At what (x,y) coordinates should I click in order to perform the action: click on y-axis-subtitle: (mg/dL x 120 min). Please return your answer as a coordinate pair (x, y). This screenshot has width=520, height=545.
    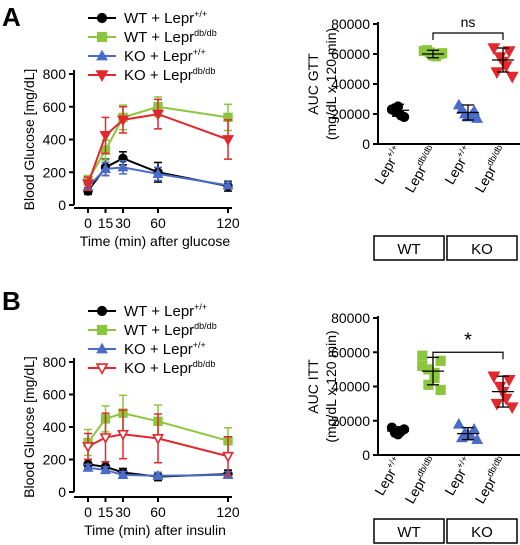
    Looking at the image, I should click on (331, 386).